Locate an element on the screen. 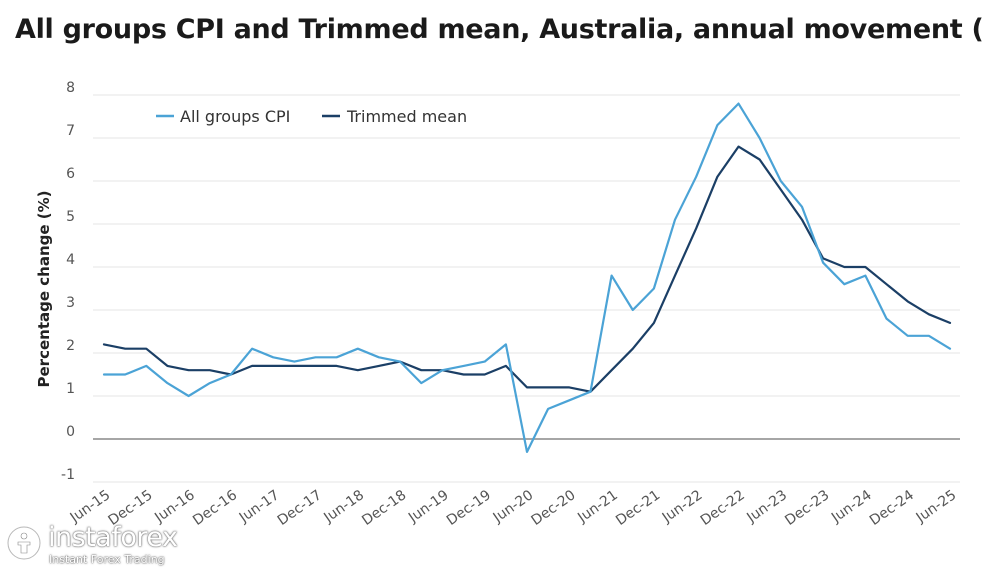  legend: All groups CPI Trimmed mean is located at coordinates (311, 116).